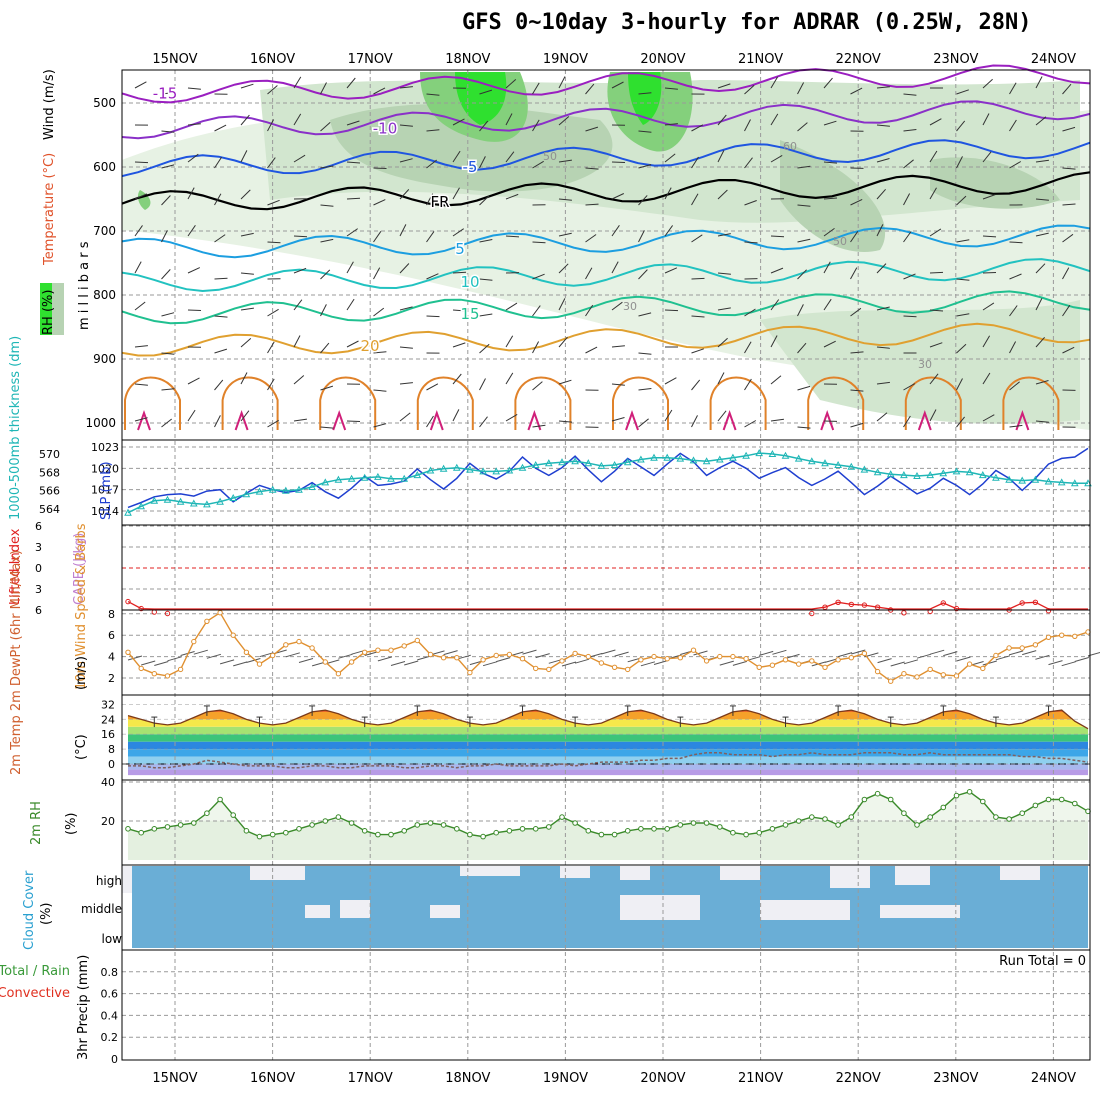 The image size is (1100, 1104). I want to click on bottom-date-label: 16NOV, so click(272, 1078).